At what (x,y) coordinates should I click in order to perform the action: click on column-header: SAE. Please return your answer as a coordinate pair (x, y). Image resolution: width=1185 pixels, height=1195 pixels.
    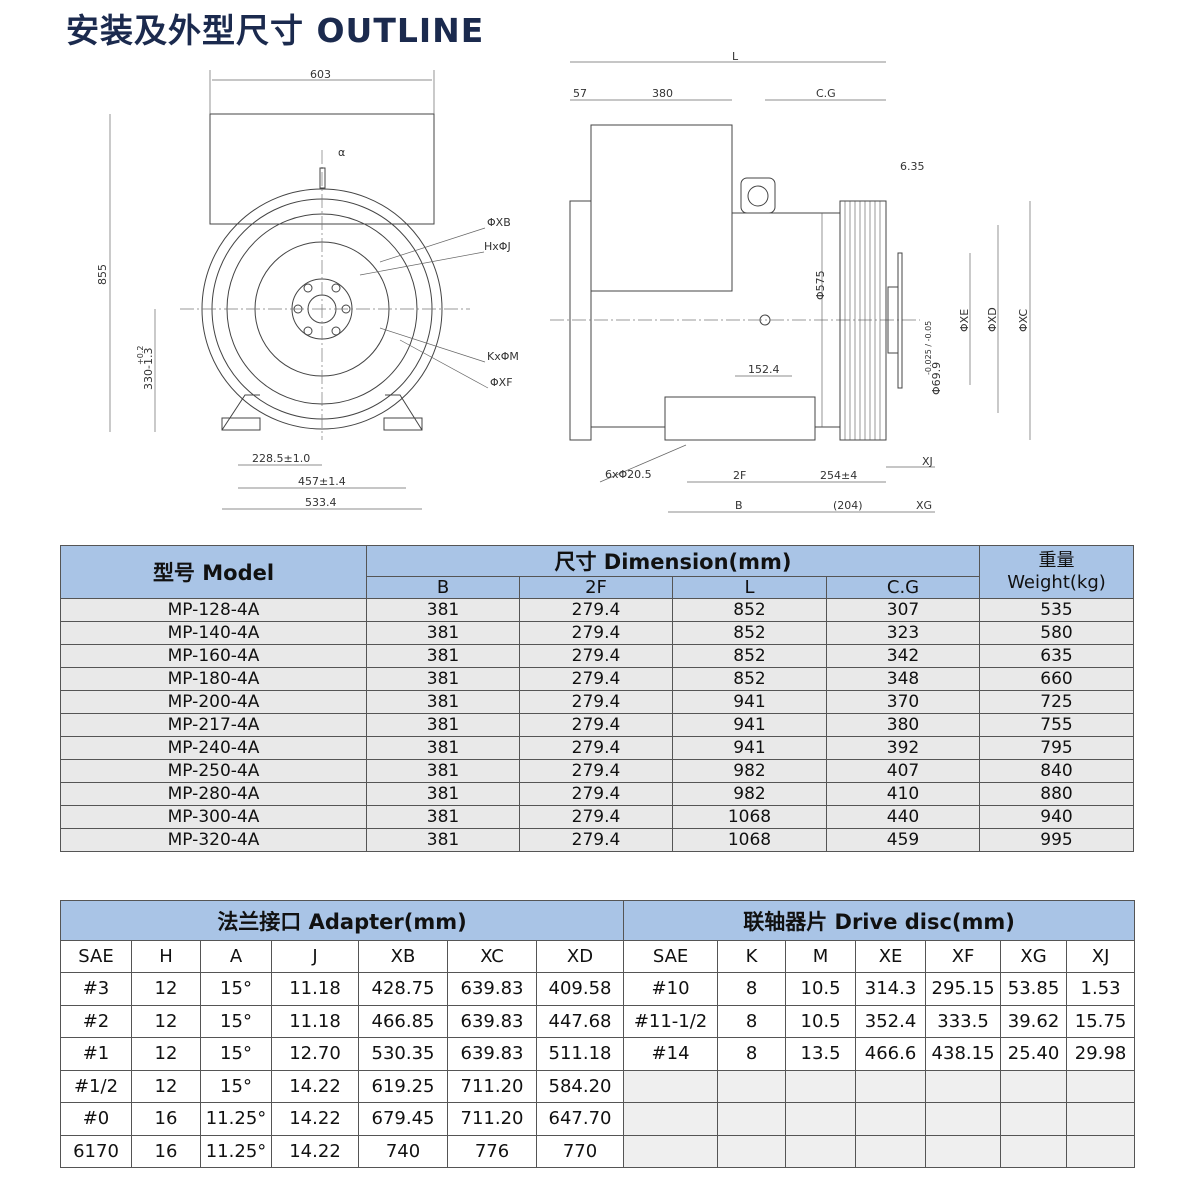
    Looking at the image, I should click on (96, 956).